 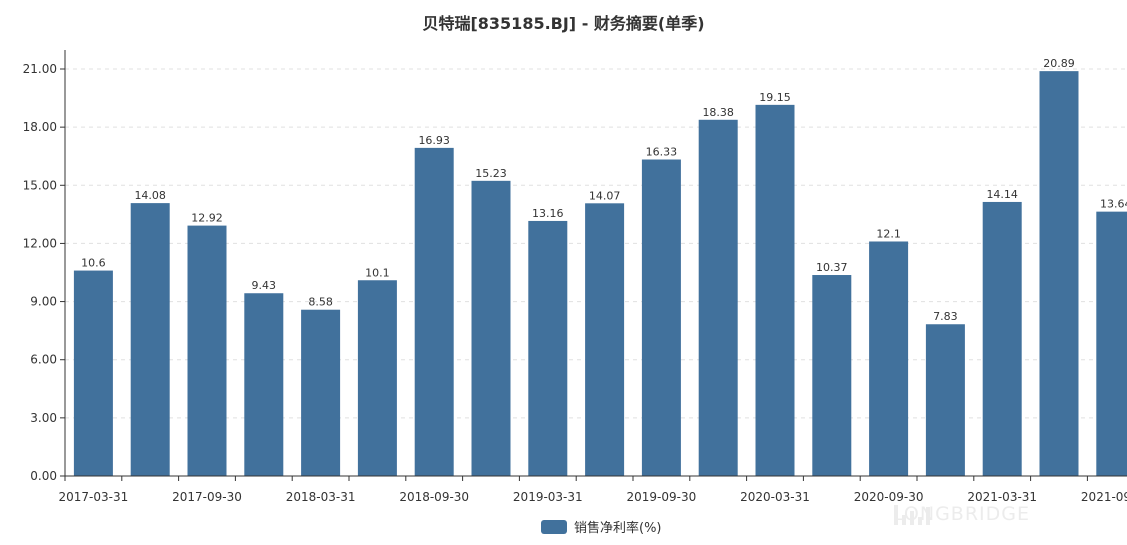 What do you see at coordinates (207, 218) in the screenshot?
I see `data-label: 12.92` at bounding box center [207, 218].